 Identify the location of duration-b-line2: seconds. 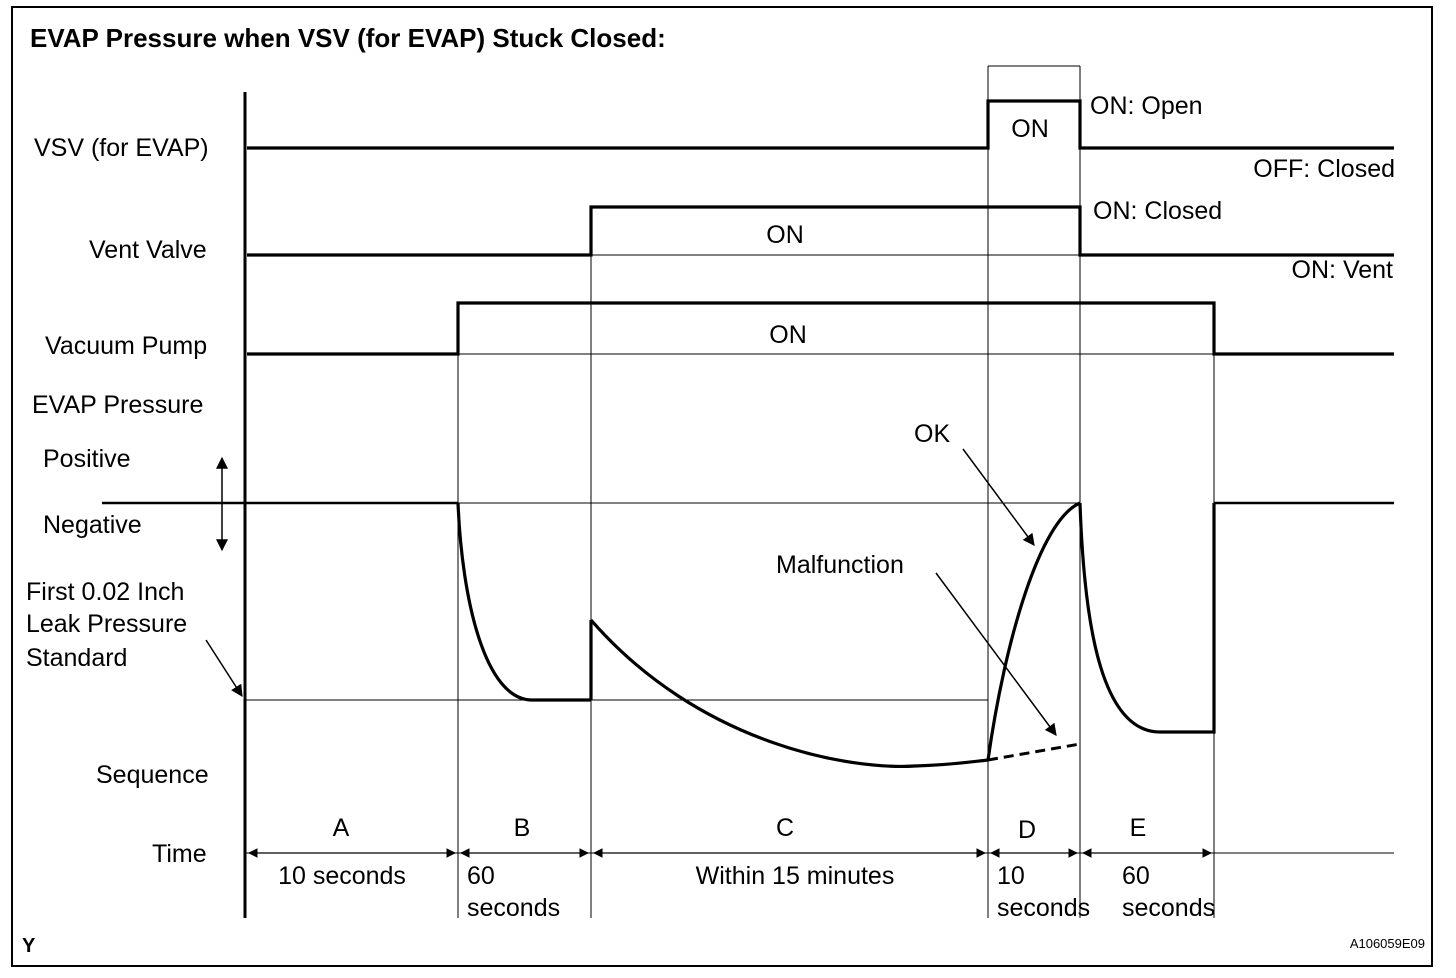
(513, 908).